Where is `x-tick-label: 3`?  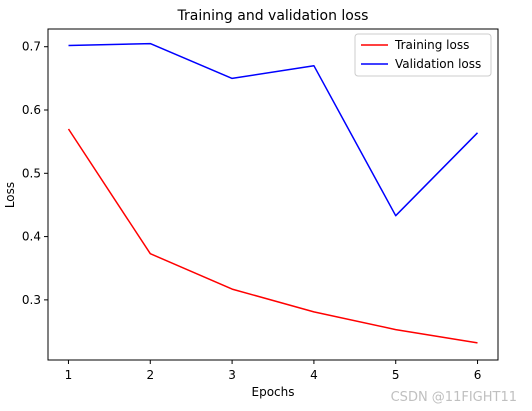 x-tick-label: 3 is located at coordinates (232, 375).